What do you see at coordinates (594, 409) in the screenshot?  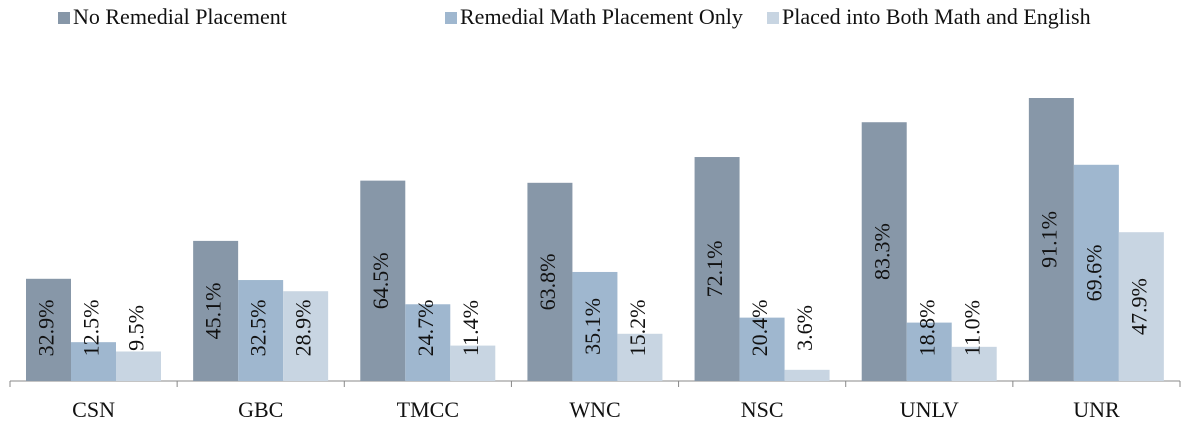 I see `x-tick-label: WNC` at bounding box center [594, 409].